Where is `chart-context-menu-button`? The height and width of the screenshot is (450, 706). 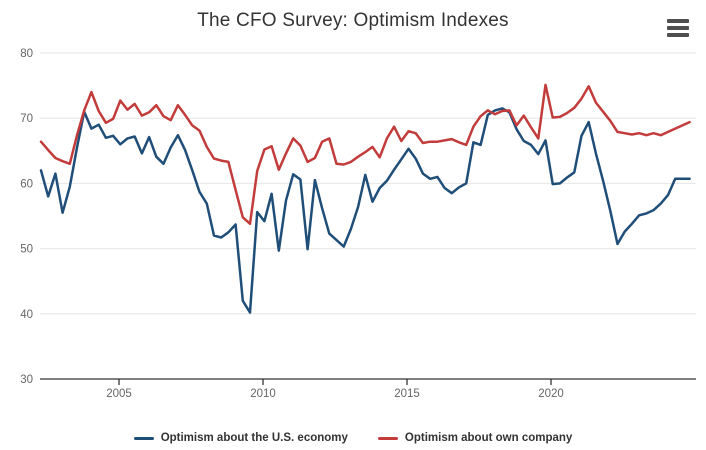
chart-context-menu-button is located at coordinates (678, 28).